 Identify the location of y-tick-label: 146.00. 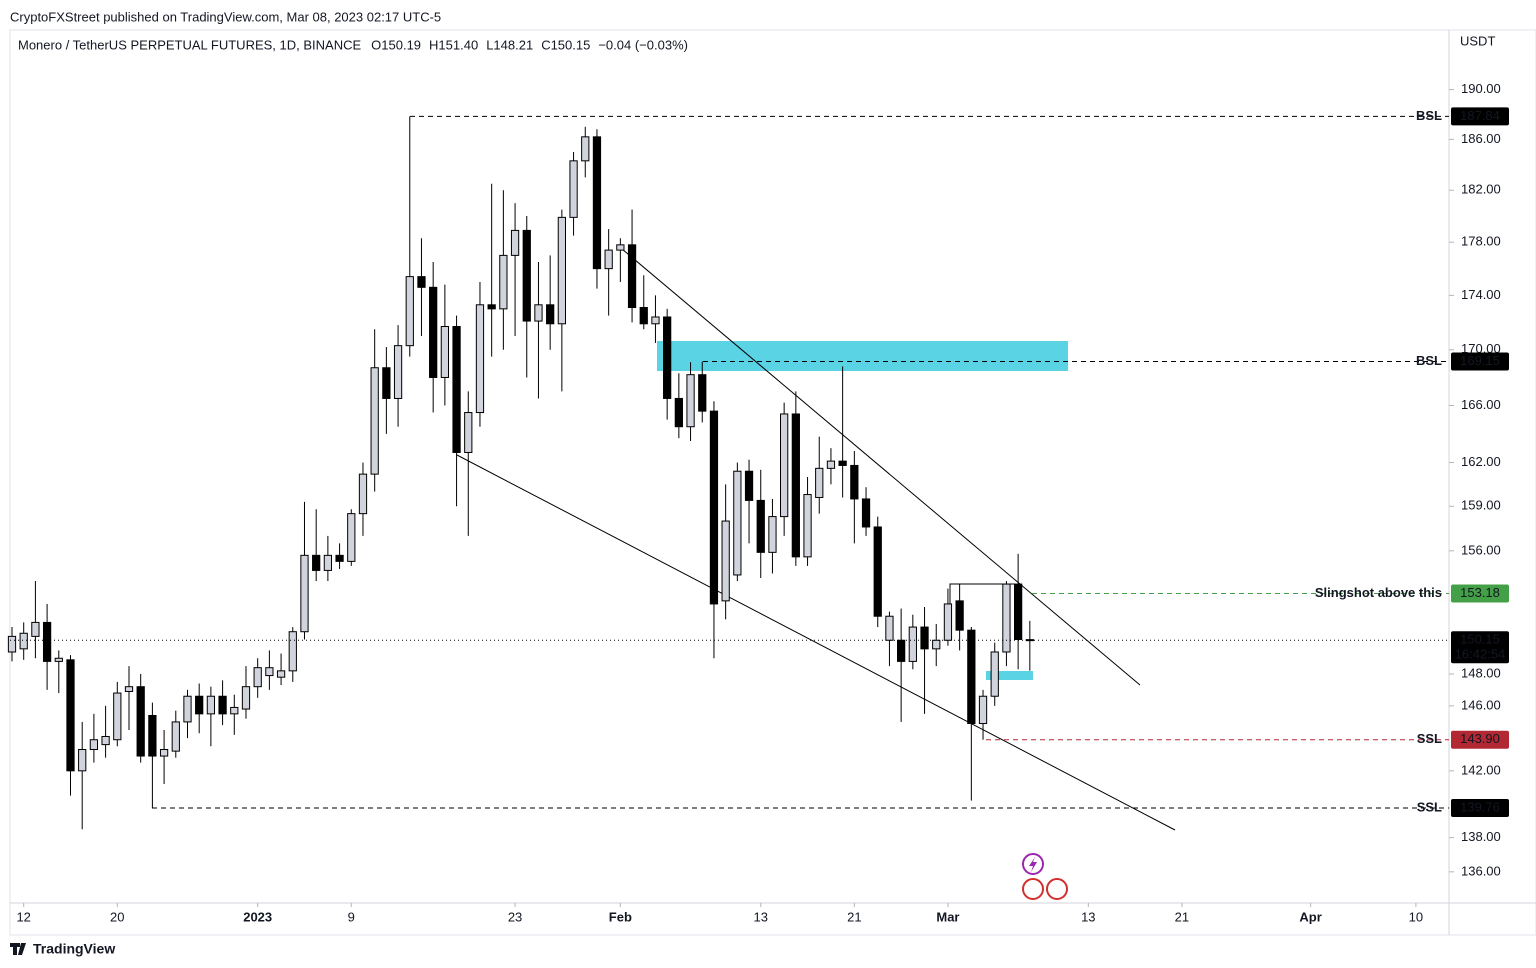
(1481, 704).